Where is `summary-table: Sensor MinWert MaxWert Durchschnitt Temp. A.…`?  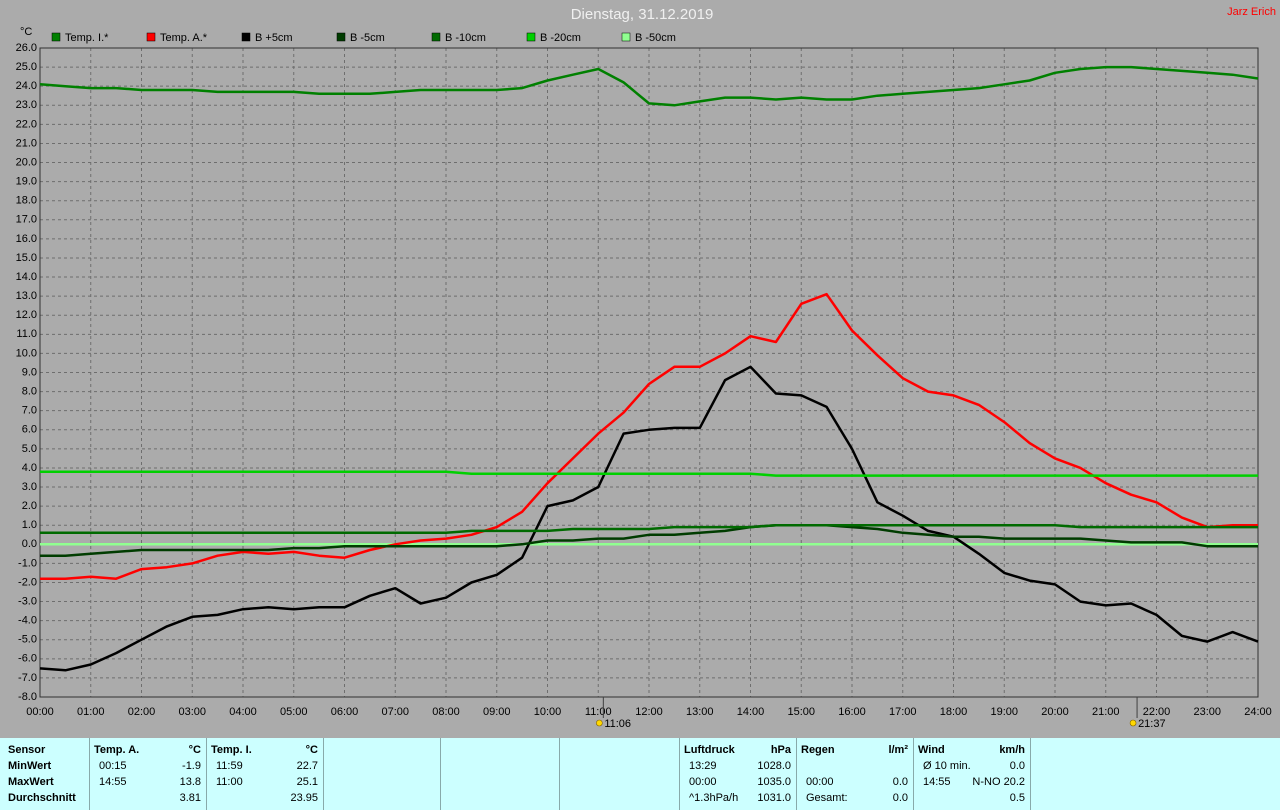 summary-table: Sensor MinWert MaxWert Durchschnitt Temp. A.… is located at coordinates (640, 774).